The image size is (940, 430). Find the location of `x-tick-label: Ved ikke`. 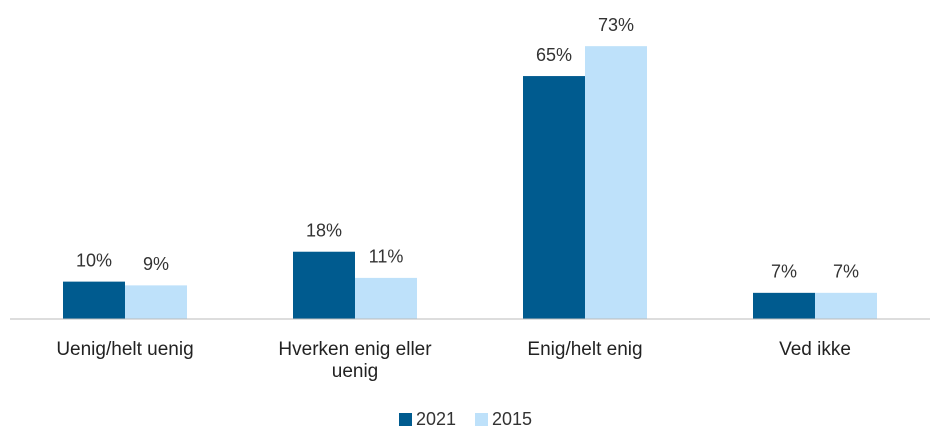

x-tick-label: Ved ikke is located at coordinates (815, 349).